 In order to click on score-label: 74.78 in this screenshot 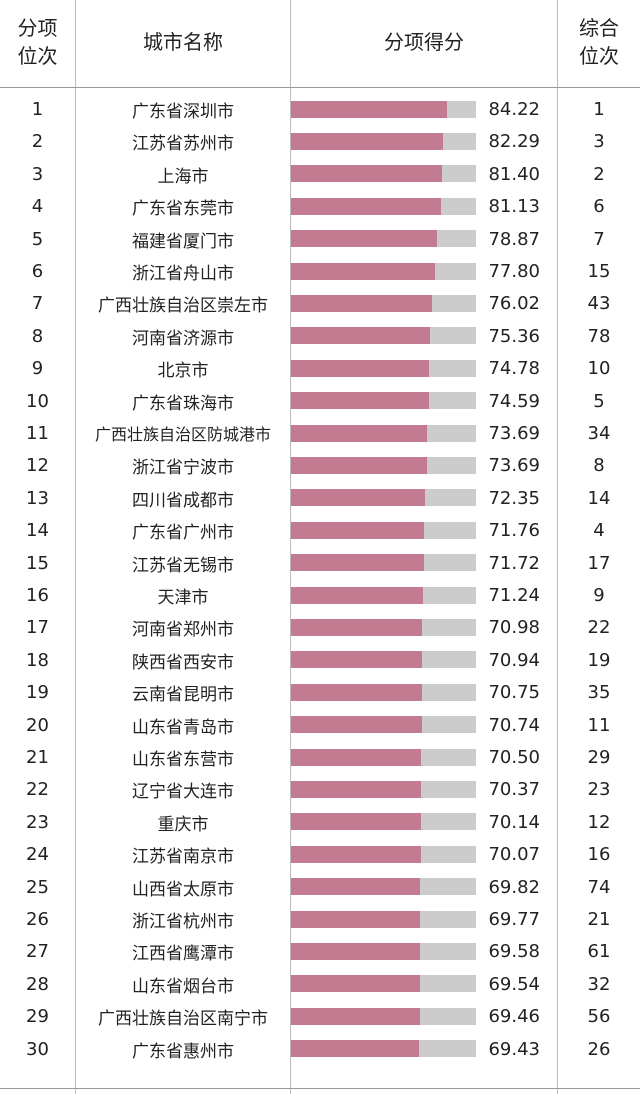, I will do `click(514, 368)`.